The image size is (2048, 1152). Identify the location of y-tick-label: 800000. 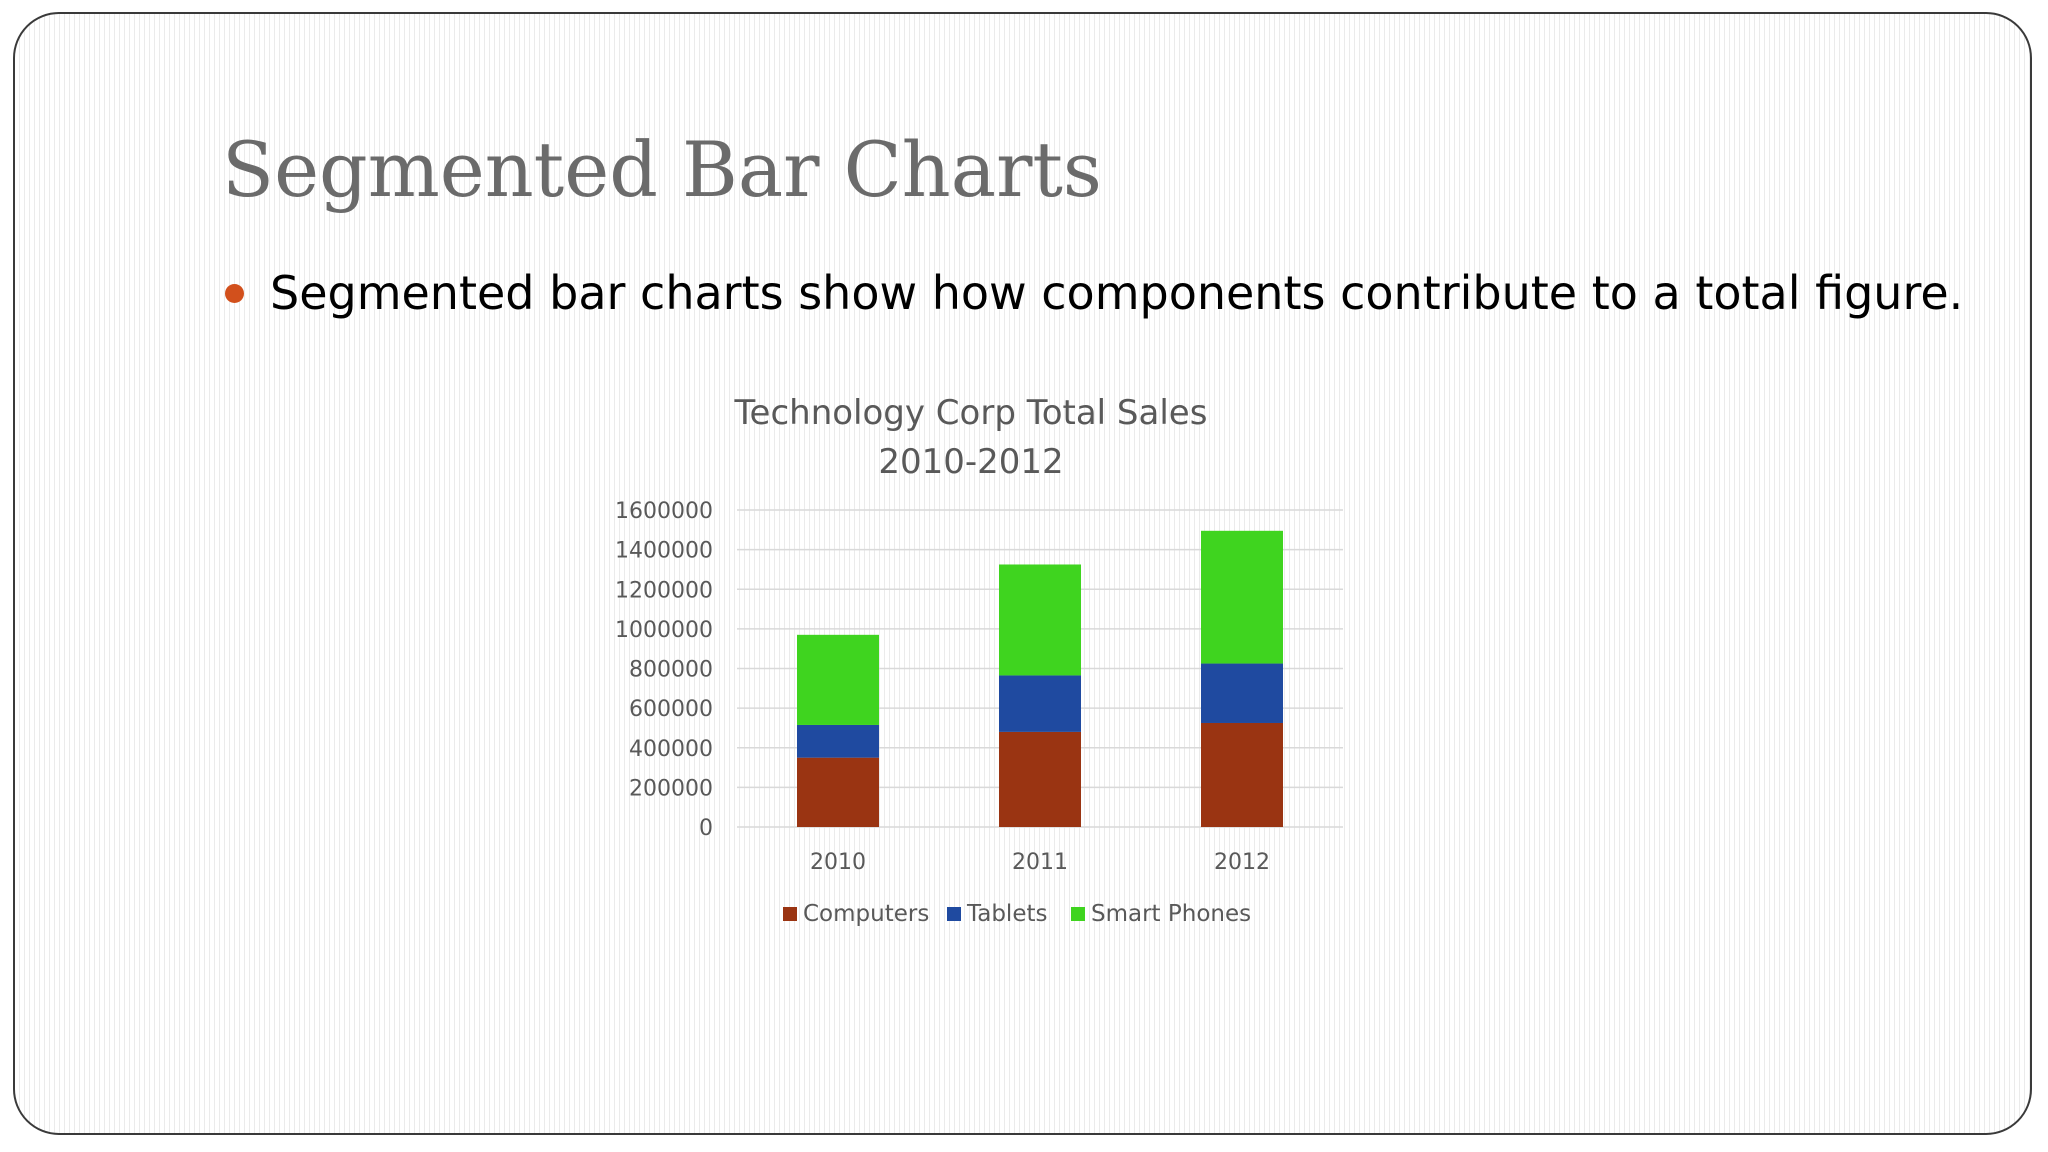
(671, 670).